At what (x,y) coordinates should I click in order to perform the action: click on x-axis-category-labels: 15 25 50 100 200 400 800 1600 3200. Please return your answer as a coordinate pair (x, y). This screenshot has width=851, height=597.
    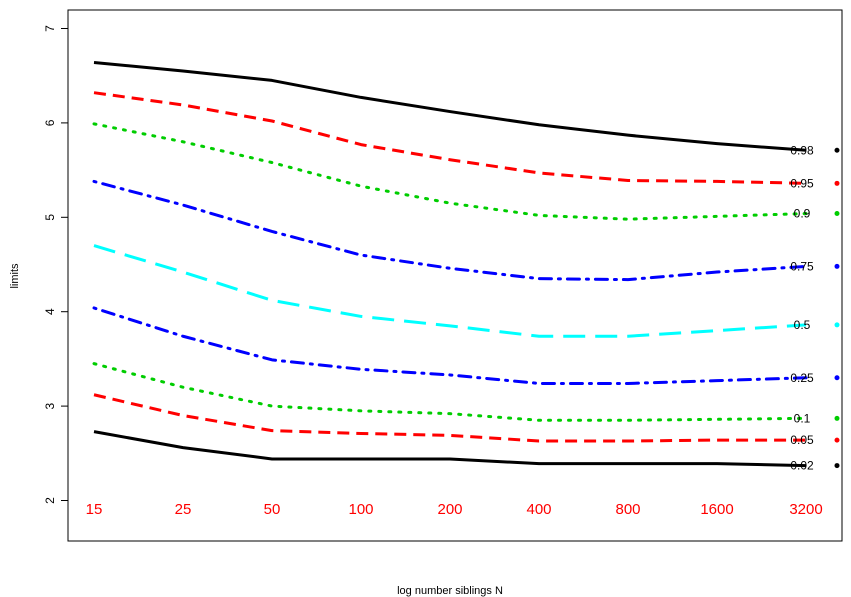
    Looking at the image, I should click on (454, 509).